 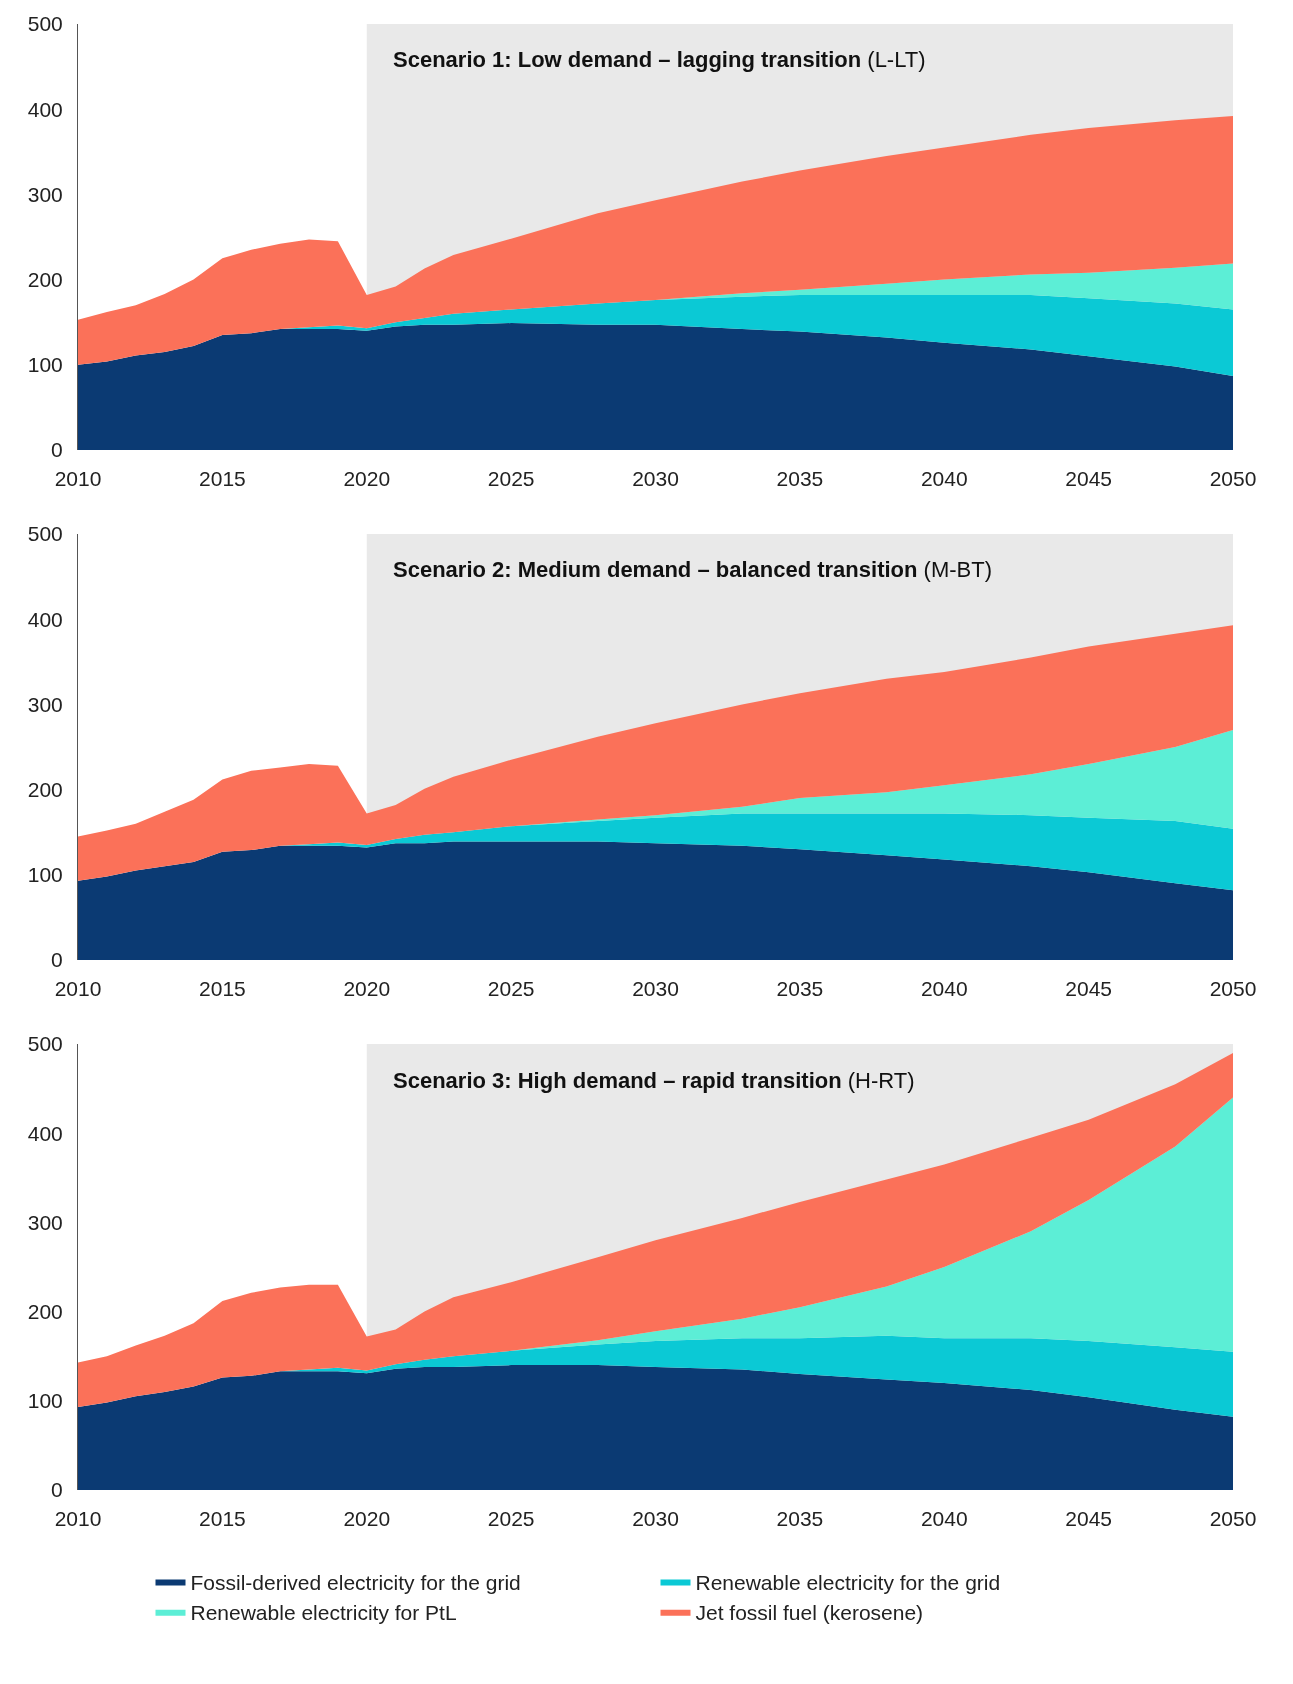 I want to click on legend-label: Renewable electricity for the grid, so click(x=848, y=1582).